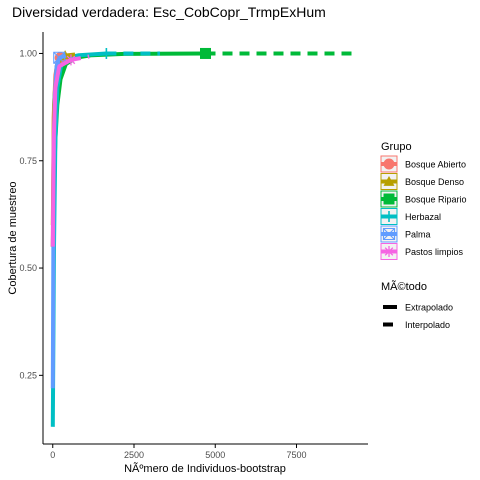 The width and height of the screenshot is (480, 480). What do you see at coordinates (434, 182) in the screenshot?
I see `legend-label-bosque-denso: Bosque Denso` at bounding box center [434, 182].